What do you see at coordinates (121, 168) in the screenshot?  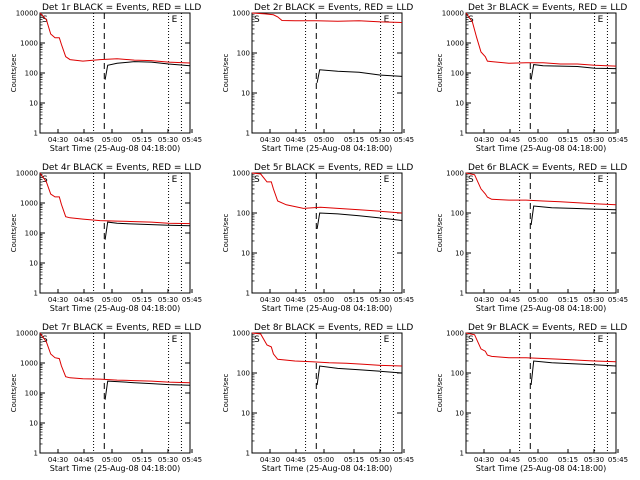 I see `panel-title: Det 4r BLACK = Events, RED = LLD` at bounding box center [121, 168].